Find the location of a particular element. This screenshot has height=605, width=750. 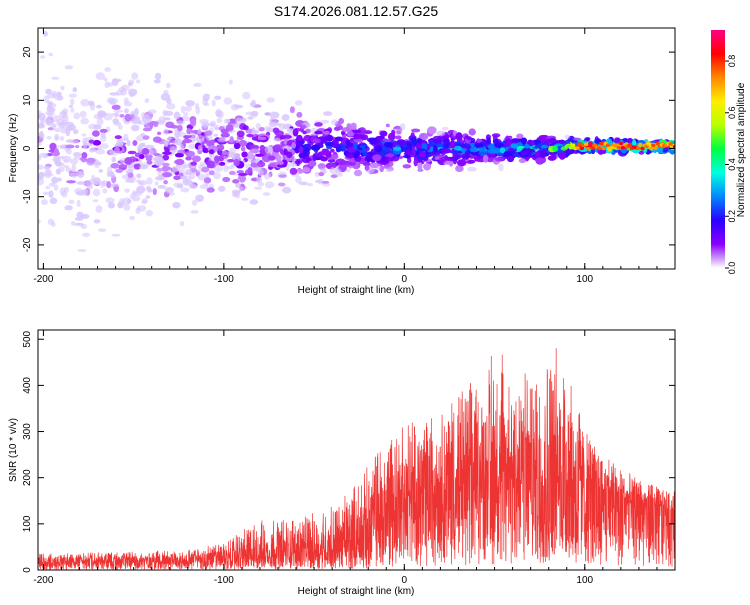

y-tick-label: 20 is located at coordinates (27, 52).